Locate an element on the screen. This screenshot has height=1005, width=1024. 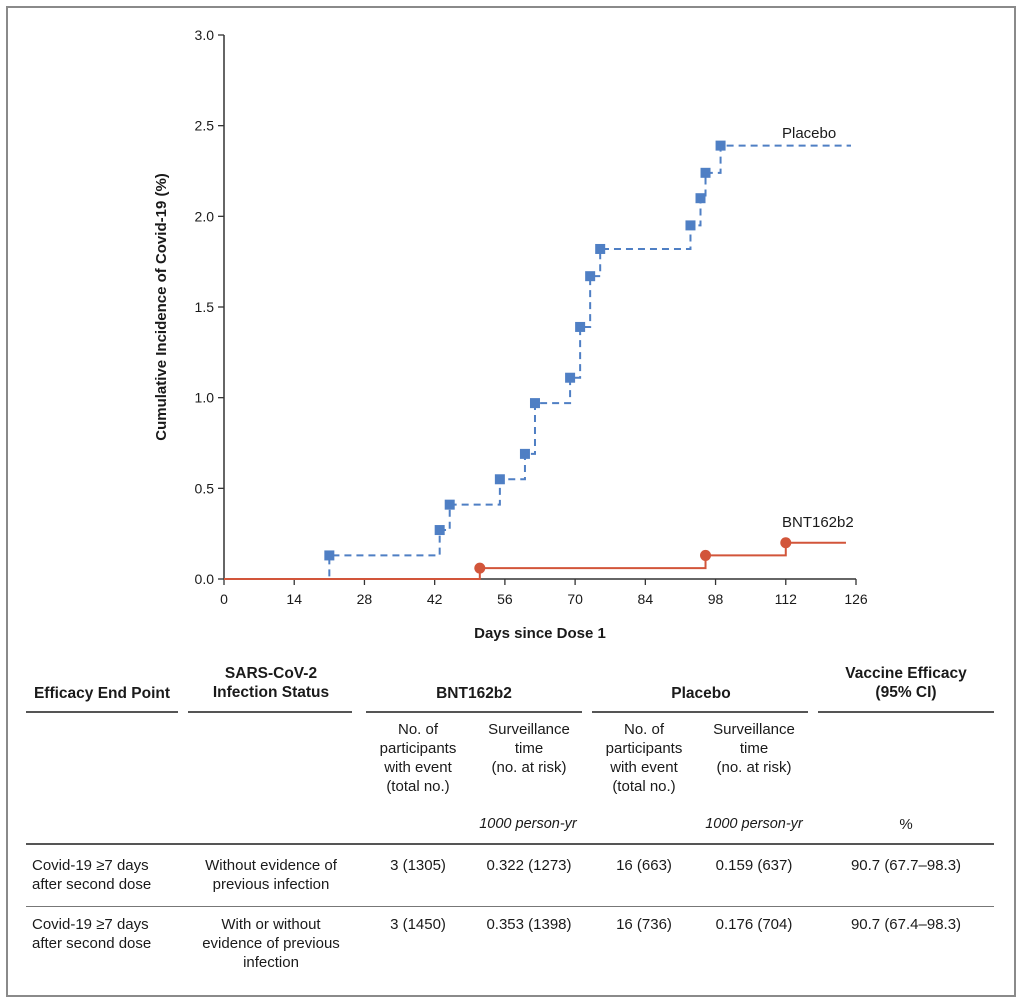
y-tick-label: 2.5 is located at coordinates (205, 126).